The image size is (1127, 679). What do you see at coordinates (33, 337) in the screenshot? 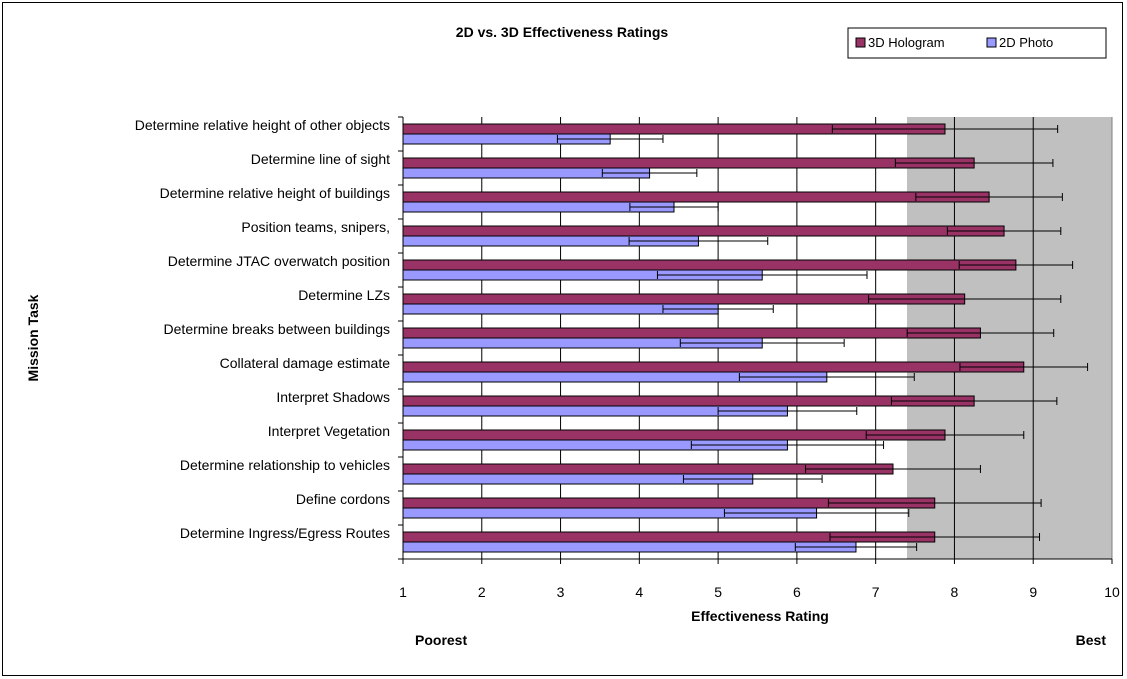
I see `y-axis-title: Mission Task` at bounding box center [33, 337].